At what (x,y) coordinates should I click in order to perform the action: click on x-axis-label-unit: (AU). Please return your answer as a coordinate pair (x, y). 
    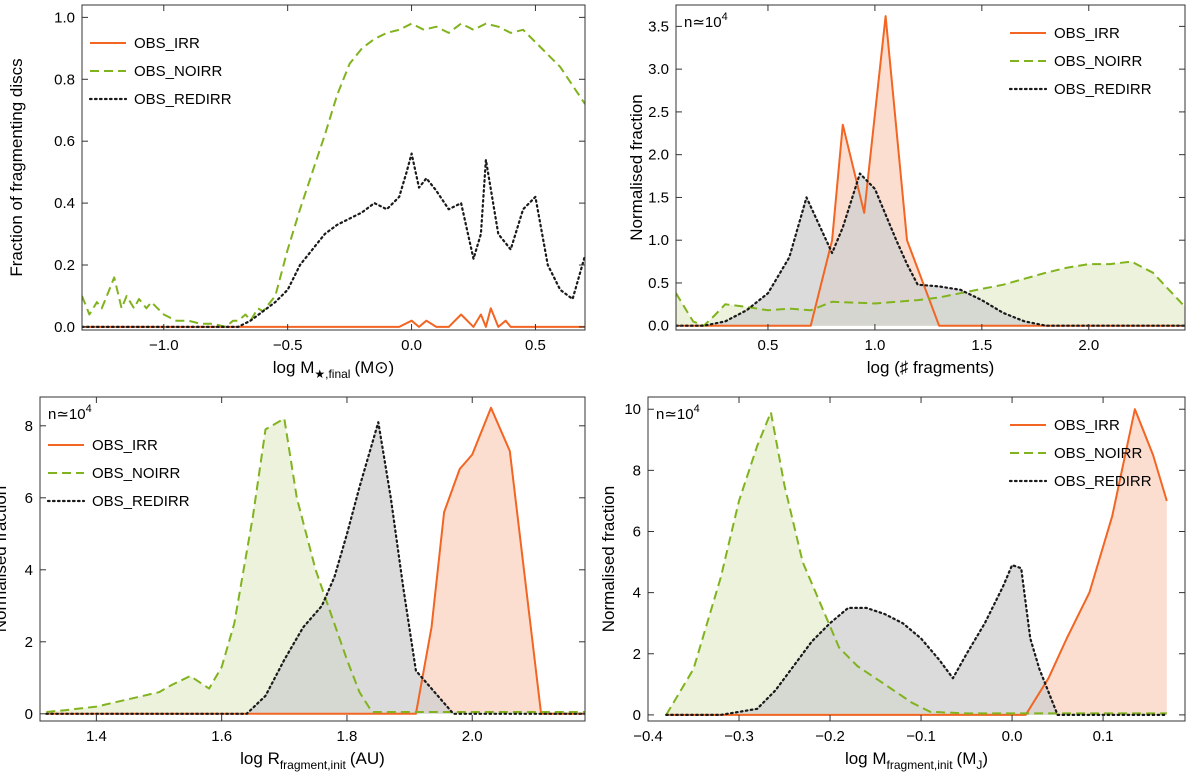
    Looking at the image, I should click on (367, 758).